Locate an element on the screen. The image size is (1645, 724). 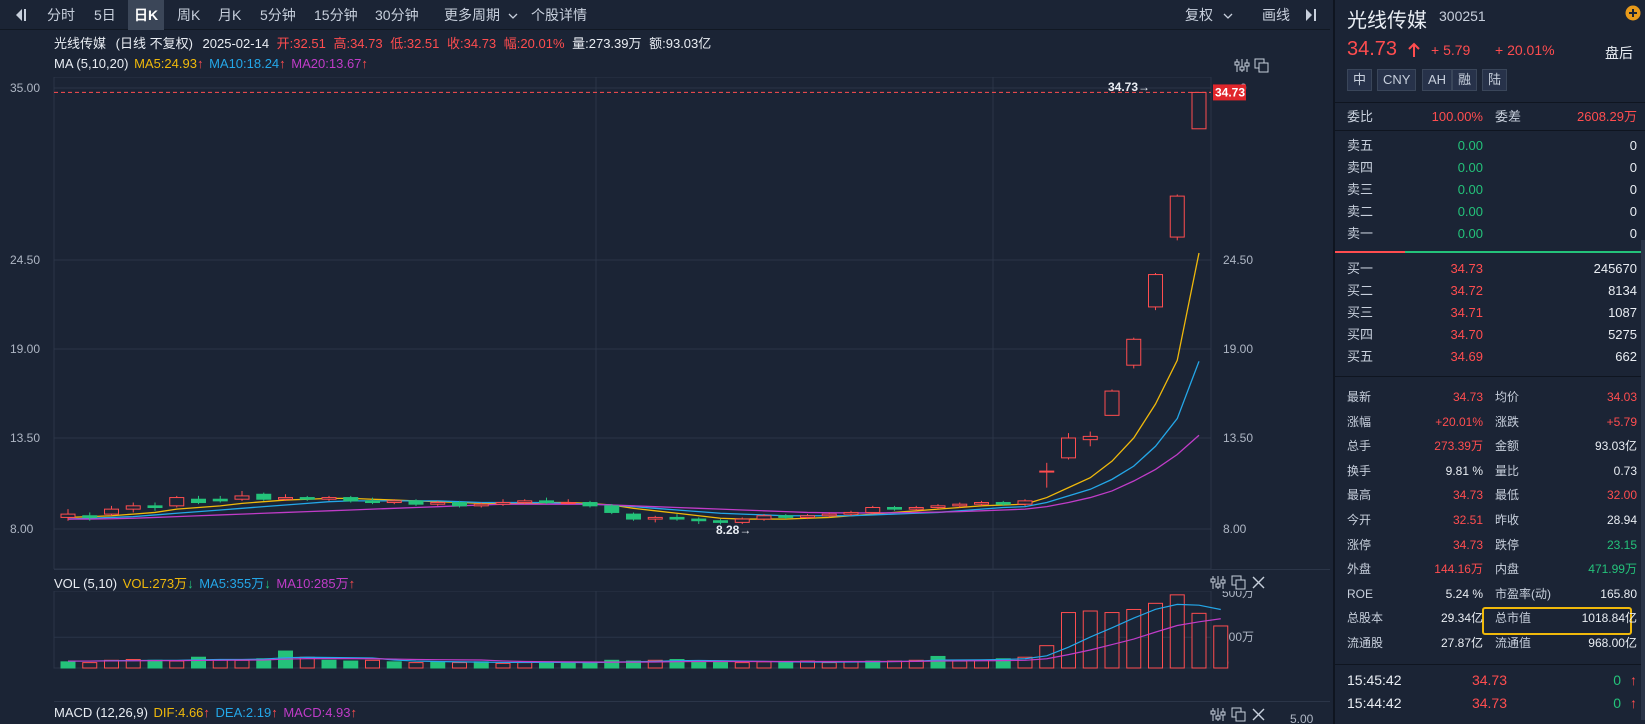
indicator-settings-icon is located at coordinates (1242, 65).